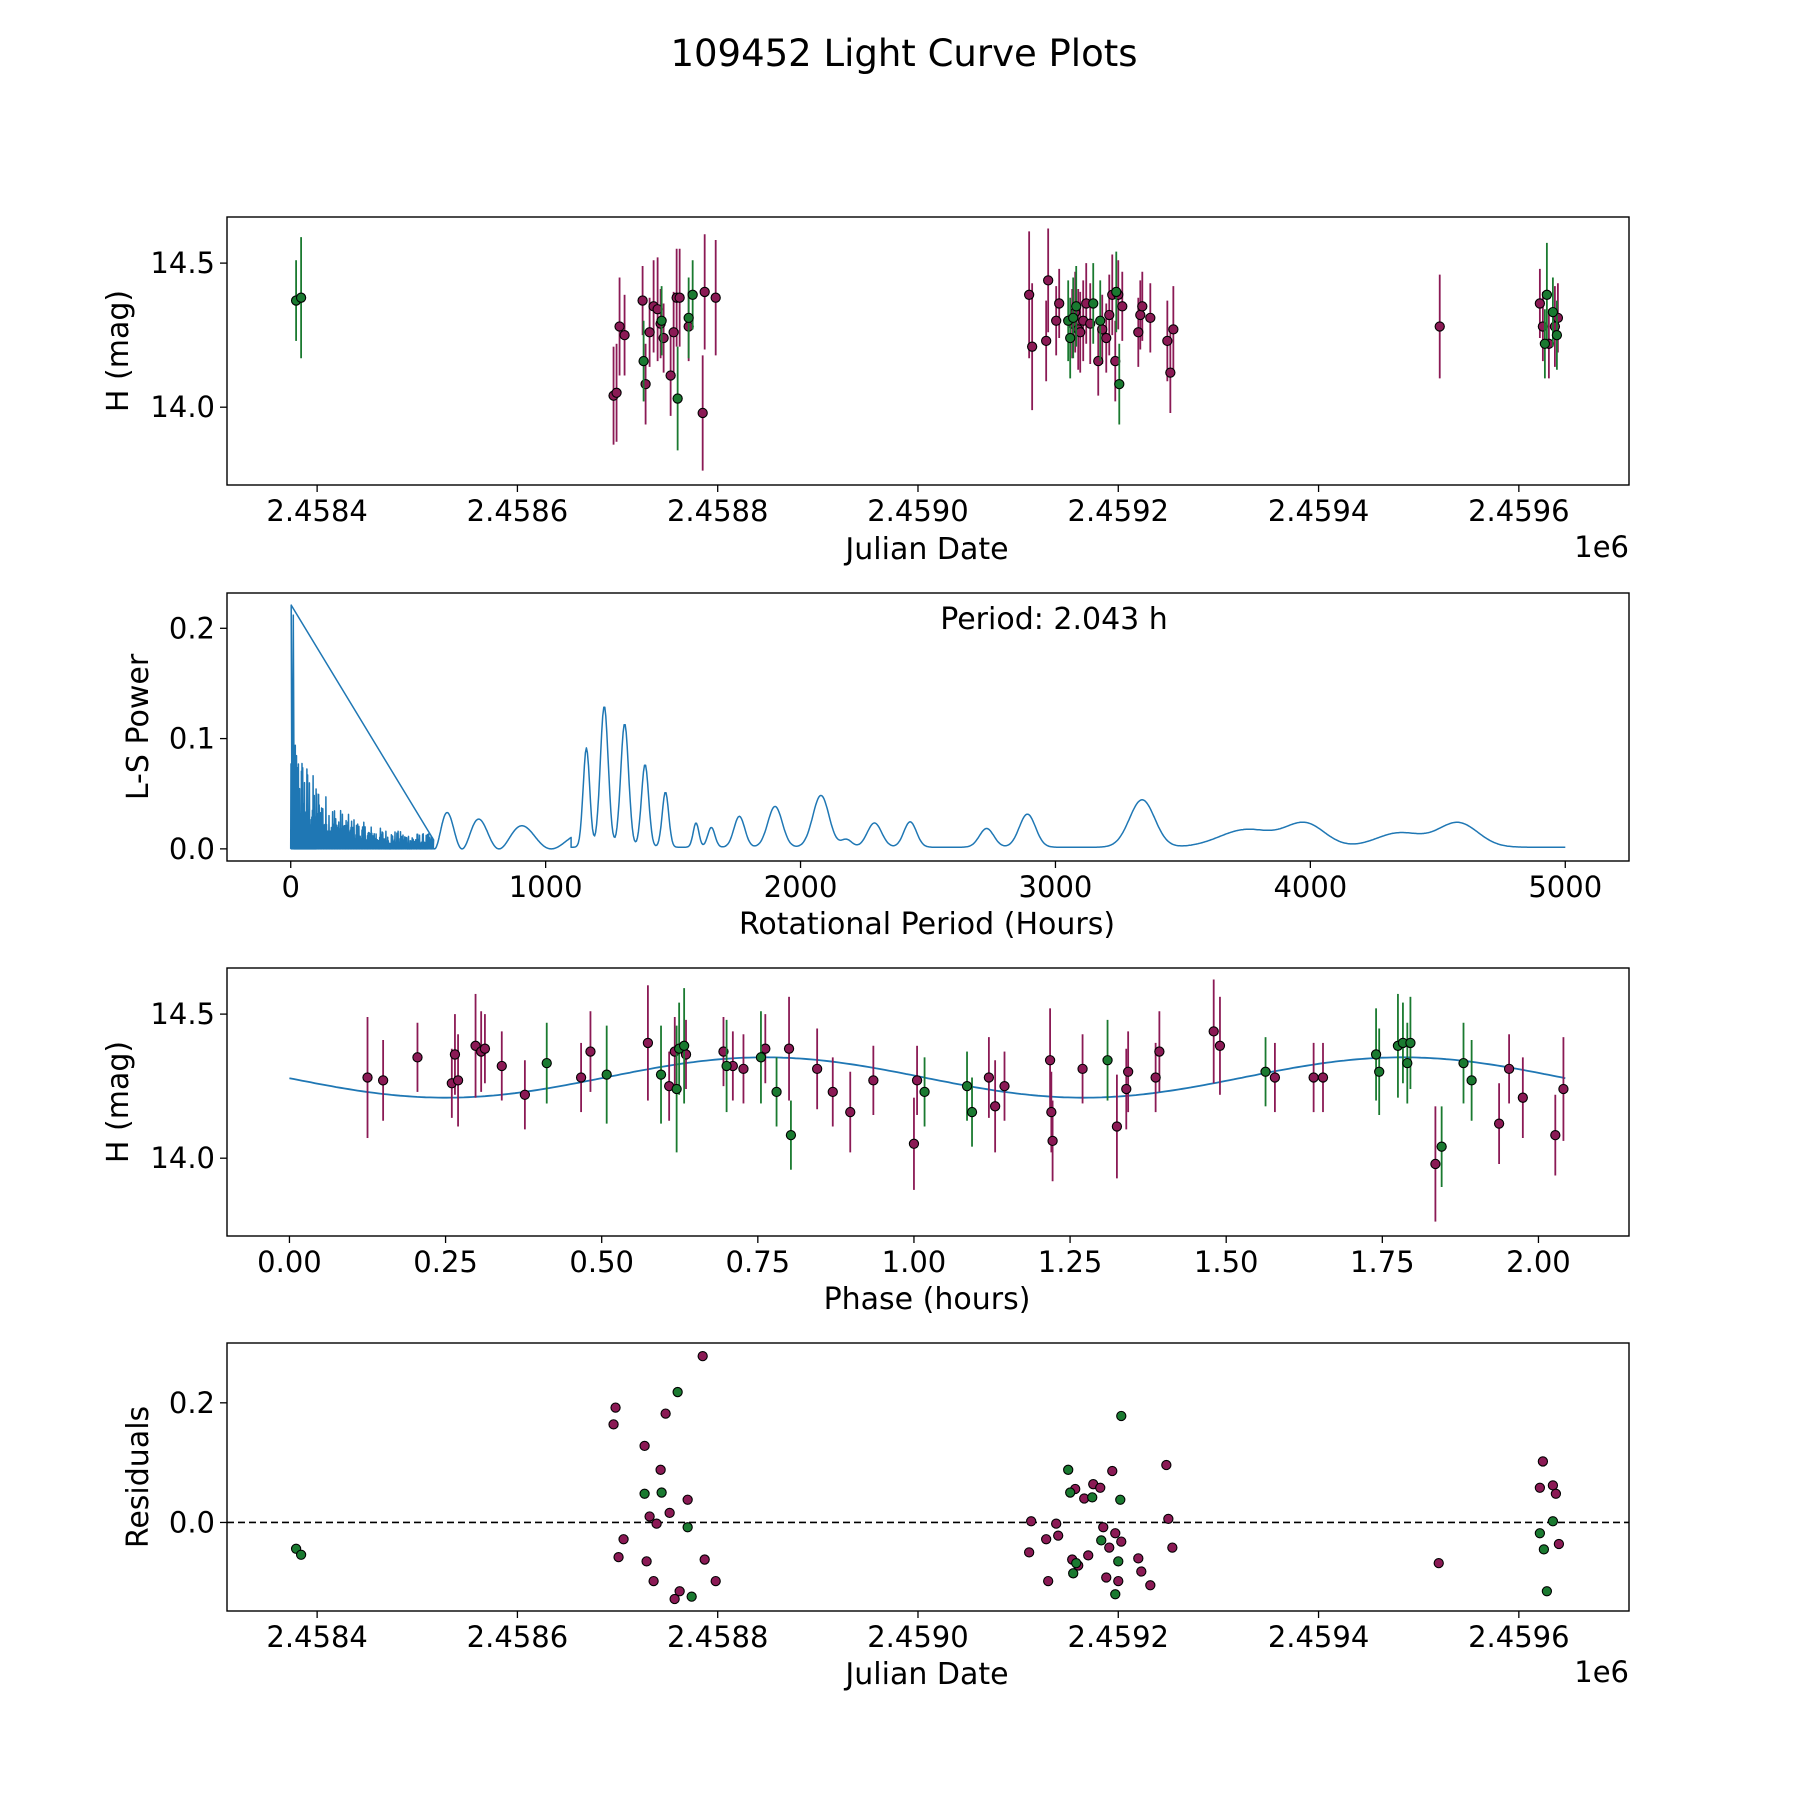 The image size is (1800, 1800). I want to click on light-curve-xtick-label: 2.4596, so click(1518, 511).